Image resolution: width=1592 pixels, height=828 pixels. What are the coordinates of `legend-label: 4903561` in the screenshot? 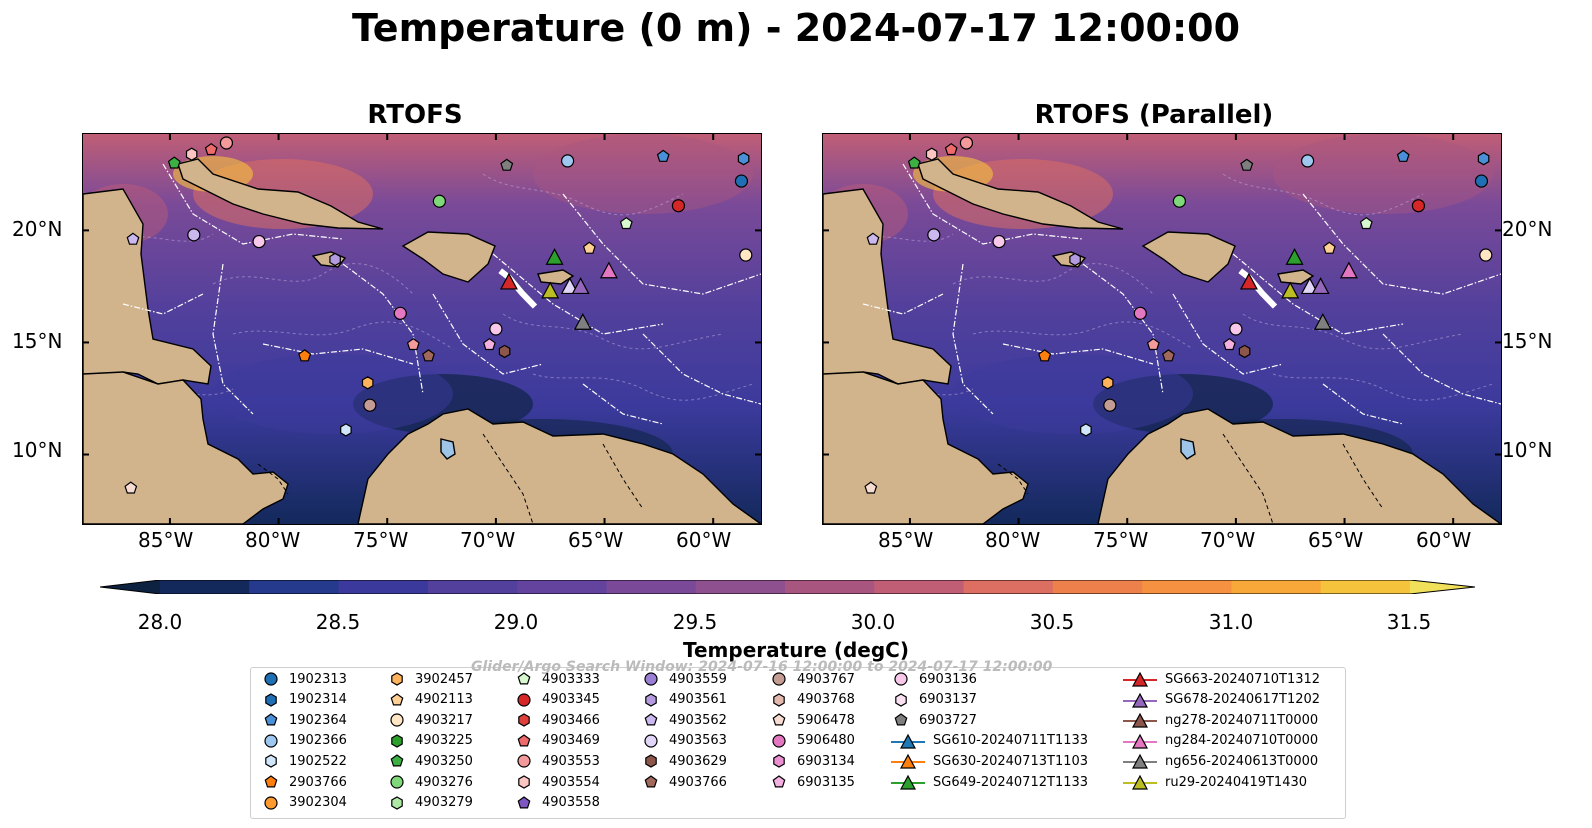 It's located at (698, 700).